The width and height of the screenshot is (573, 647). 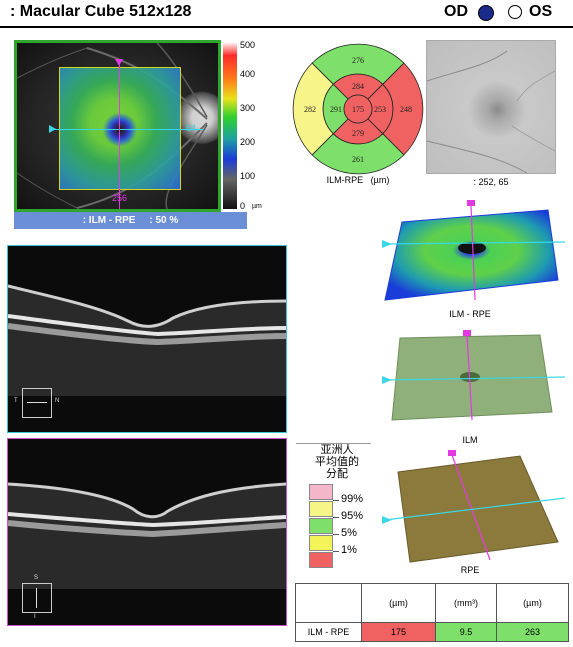 I want to click on legend-label: 5%, so click(x=349, y=533).